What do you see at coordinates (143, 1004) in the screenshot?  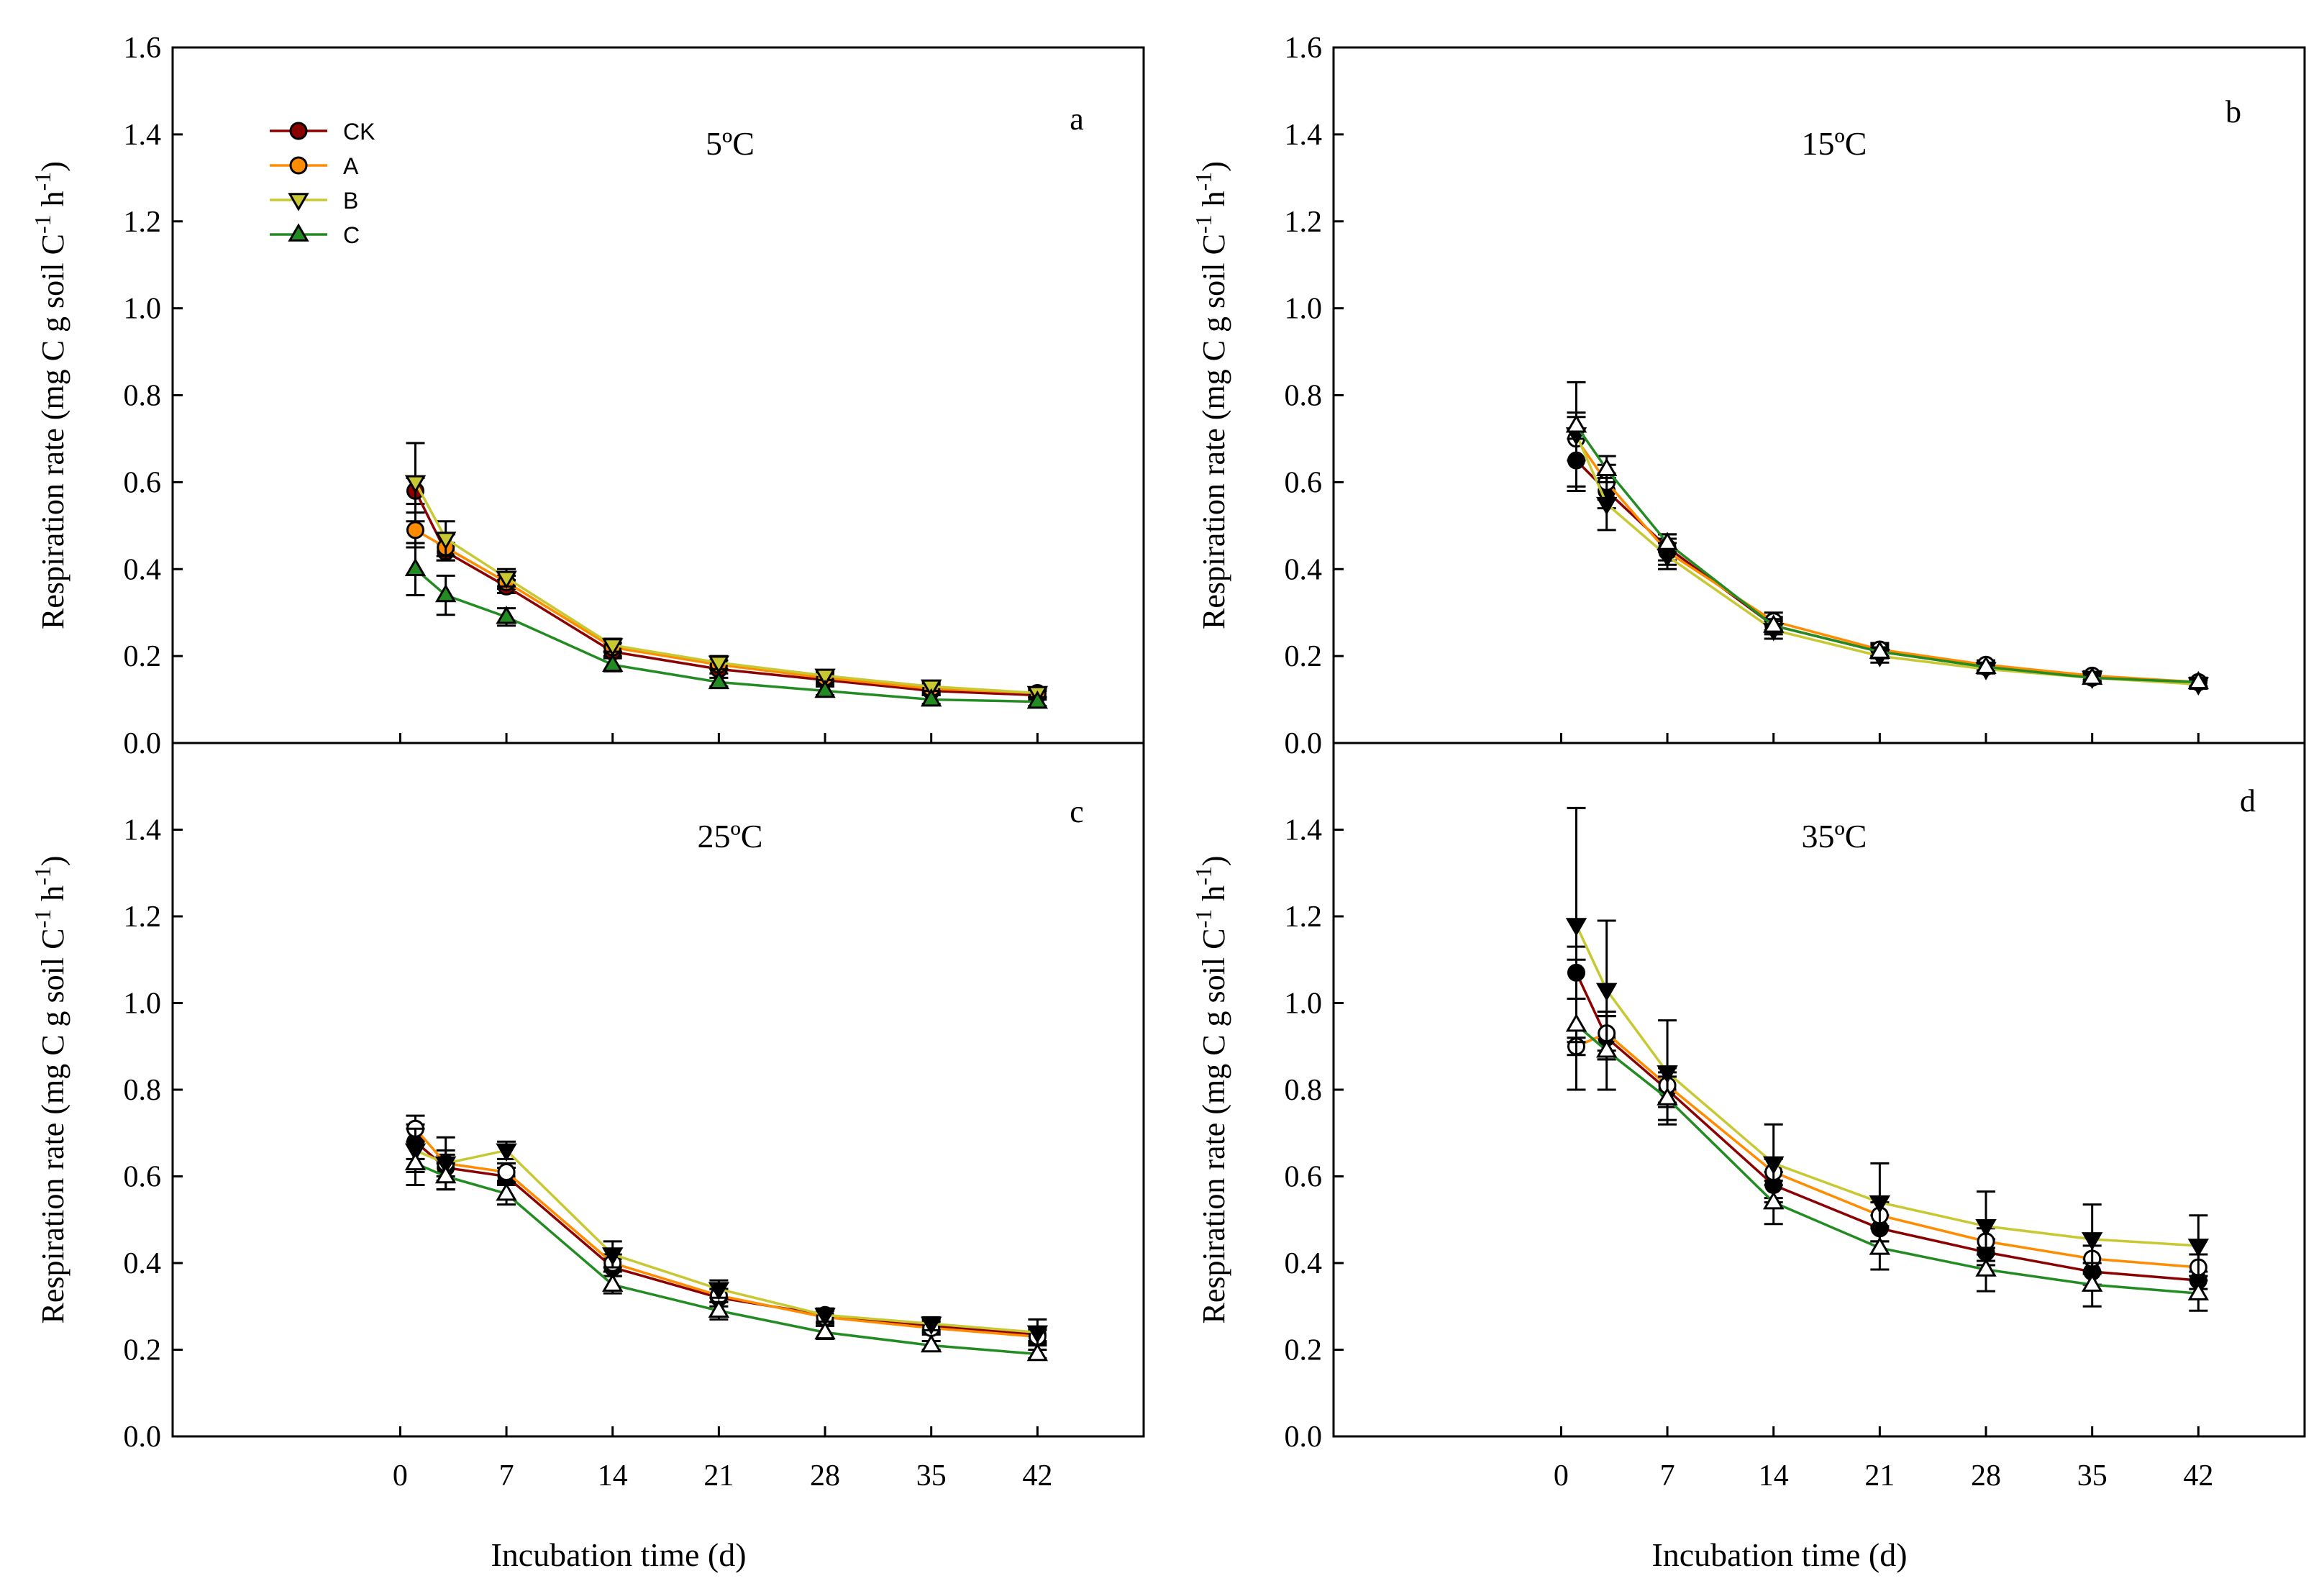 I see `y-tick-label: 1.0` at bounding box center [143, 1004].